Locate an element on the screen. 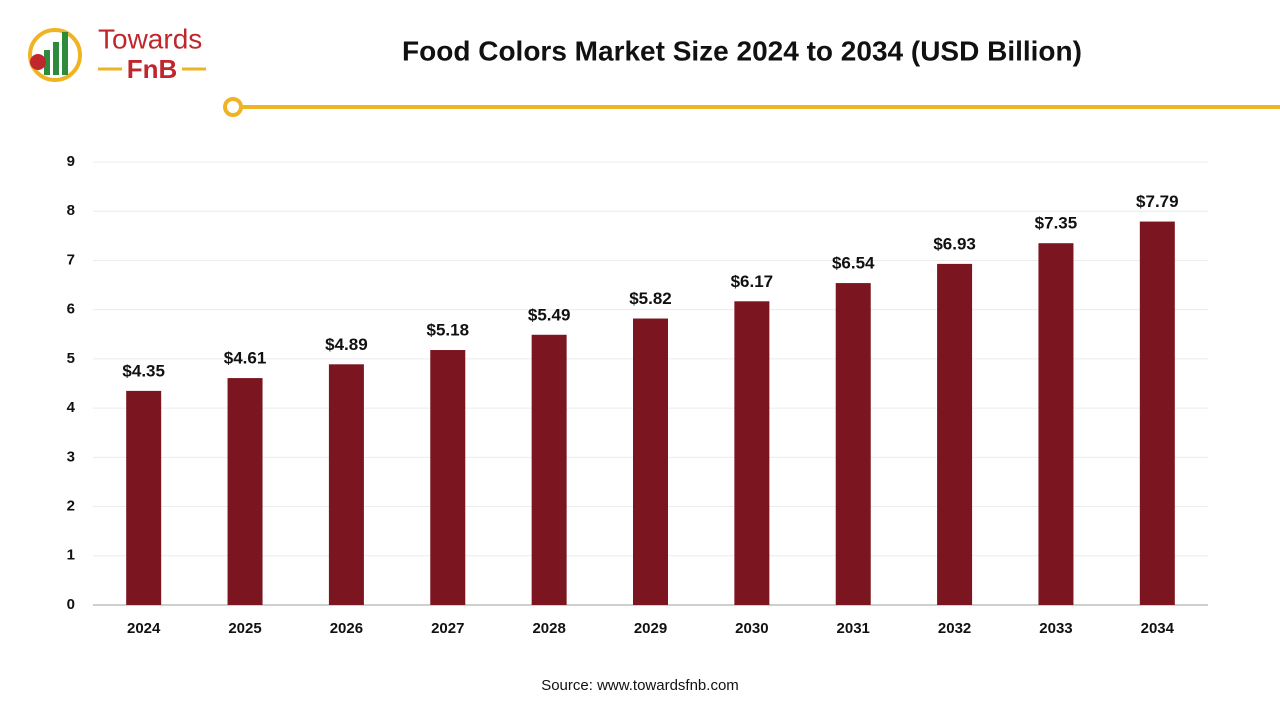  value-label: $6.54 is located at coordinates (853, 263).